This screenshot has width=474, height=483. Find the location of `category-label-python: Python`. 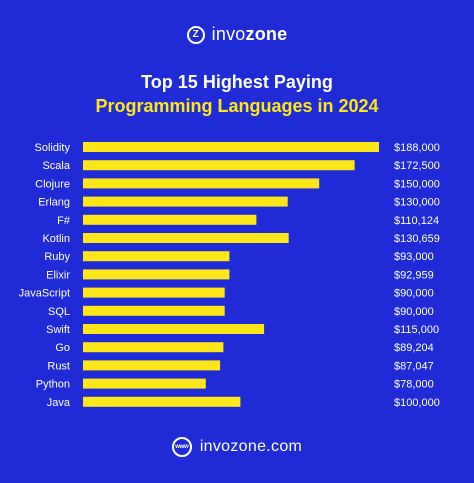

category-label-python: Python is located at coordinates (53, 385).